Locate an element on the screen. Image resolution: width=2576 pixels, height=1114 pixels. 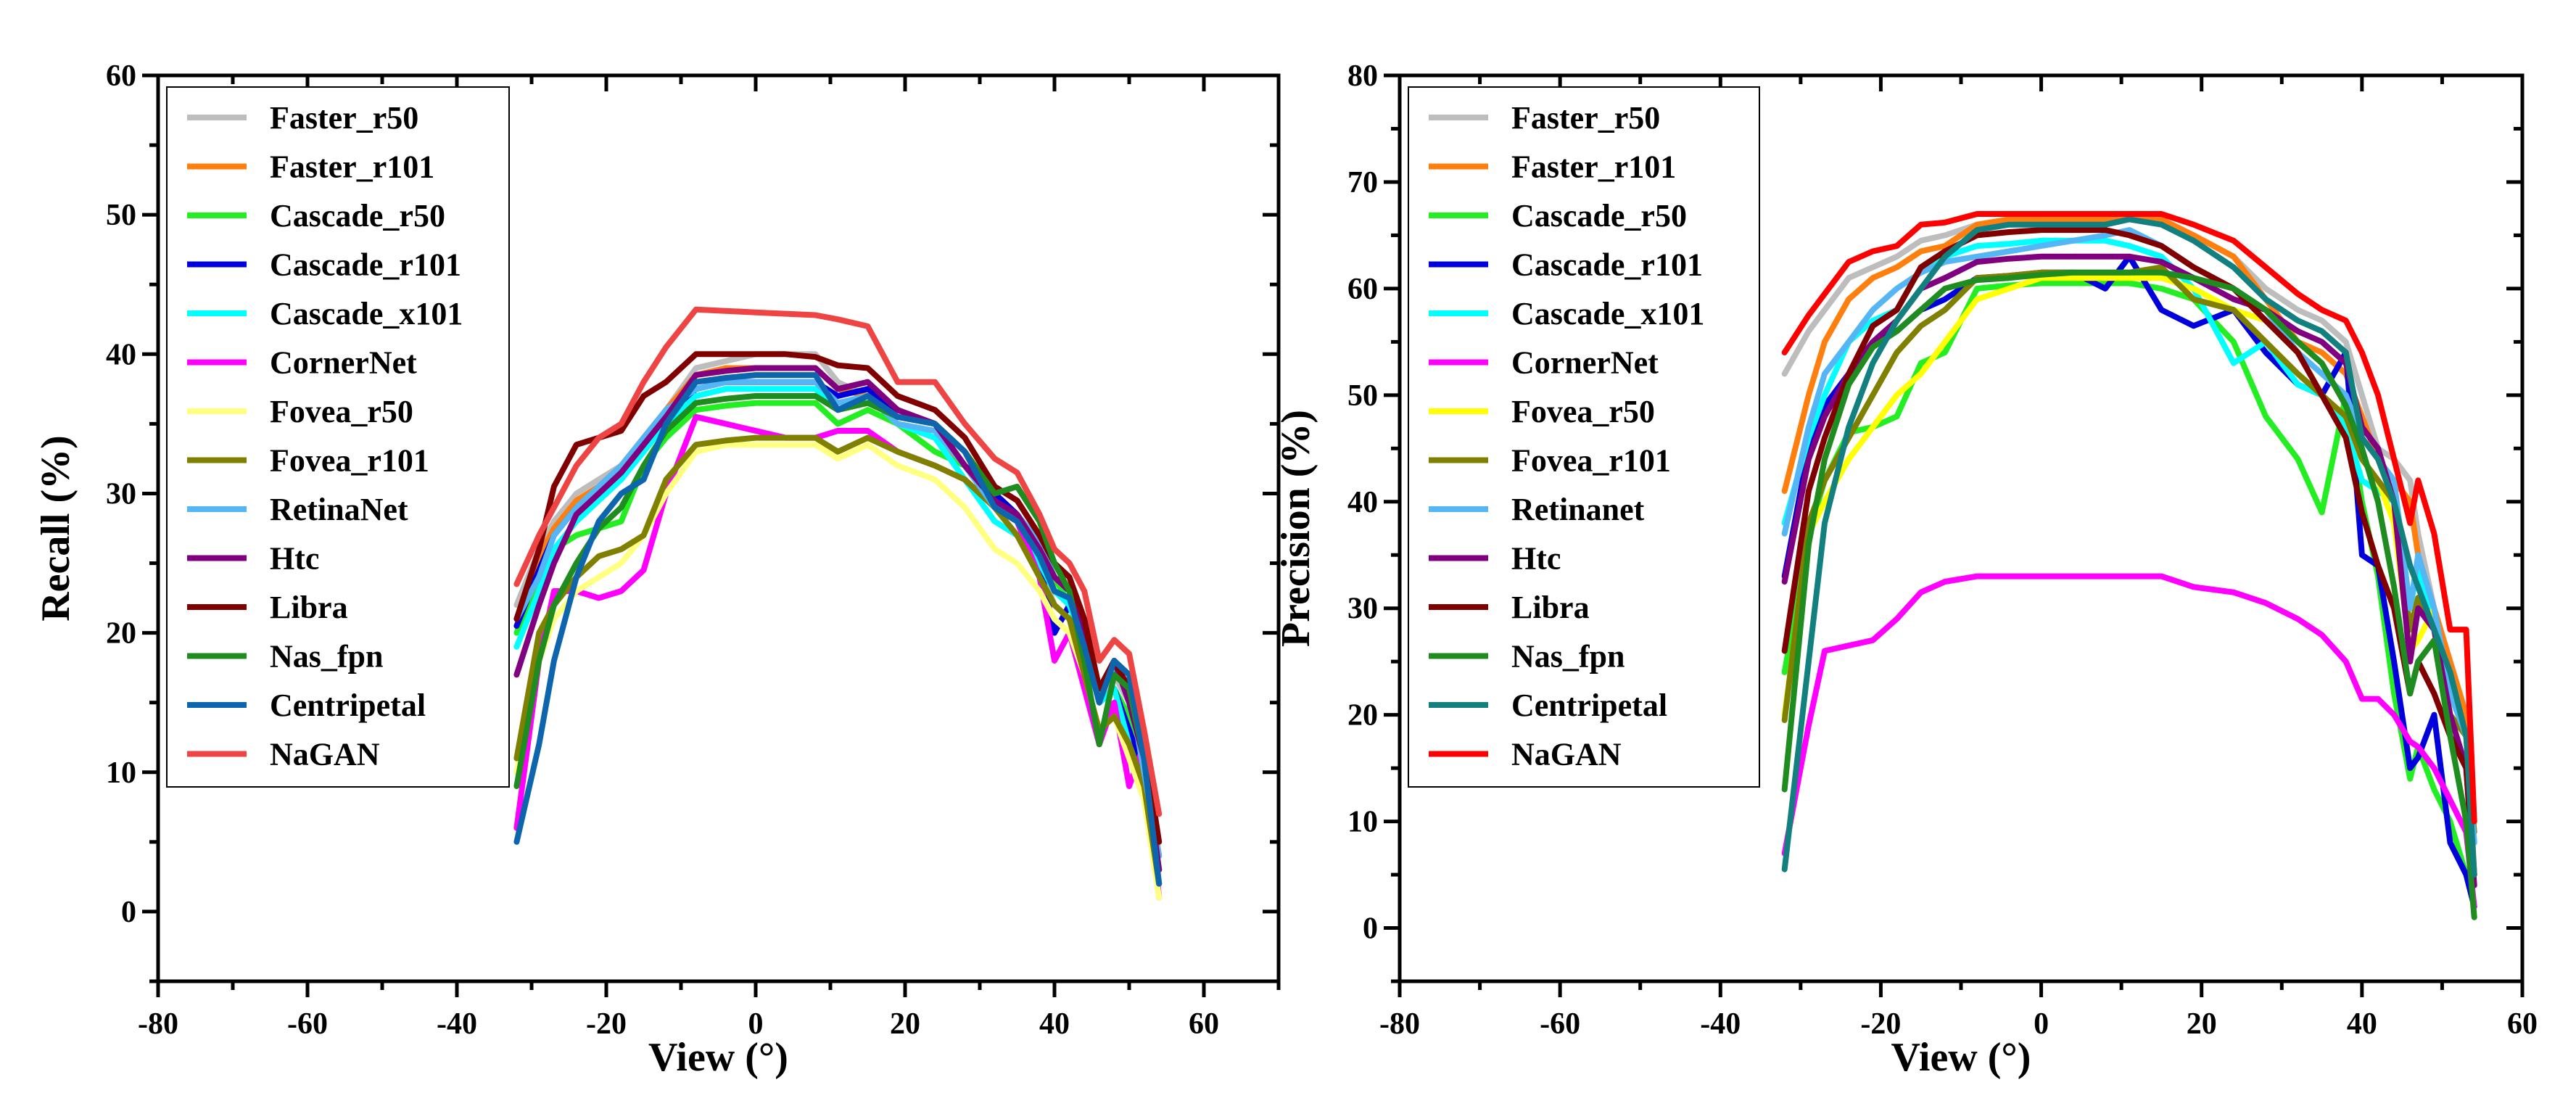
series-line-nas_fpn is located at coordinates (838, 640).